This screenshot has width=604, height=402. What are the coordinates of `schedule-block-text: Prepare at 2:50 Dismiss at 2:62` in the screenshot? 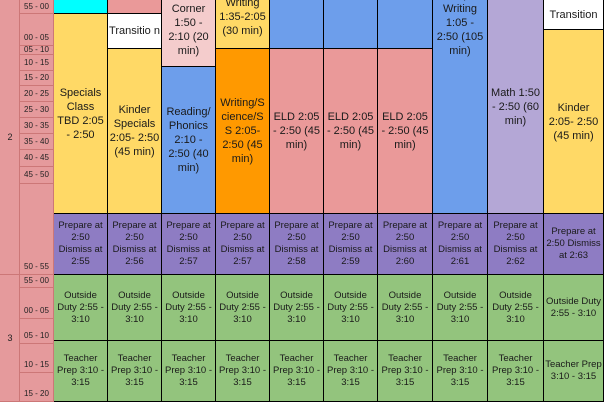 It's located at (515, 243).